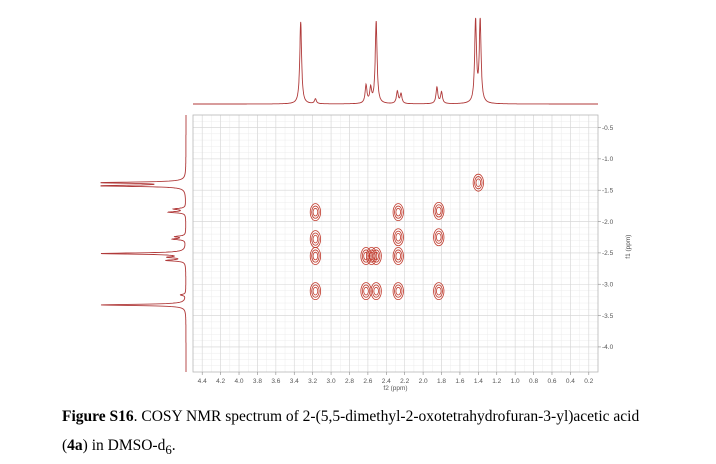 Image resolution: width=716 pixels, height=464 pixels. I want to click on x-tick-label: 4.2, so click(220, 381).